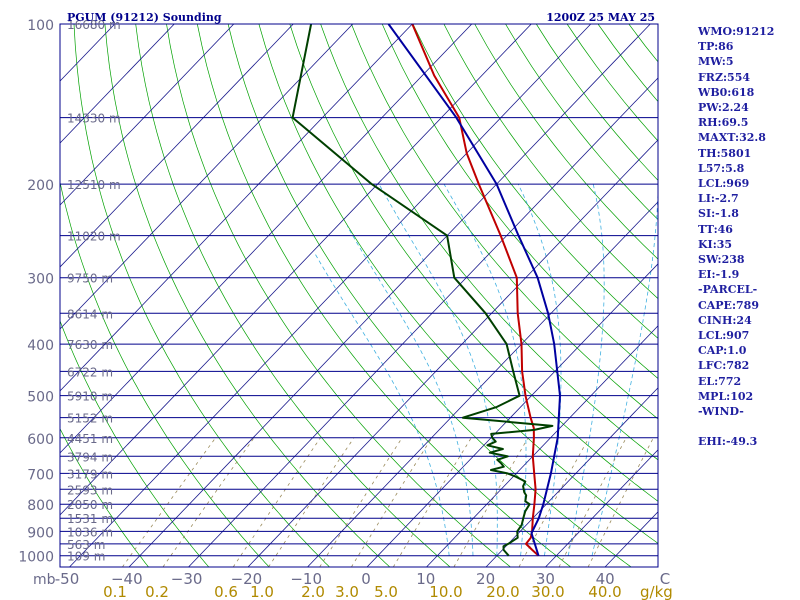 The height and width of the screenshot is (600, 800). What do you see at coordinates (725, 320) in the screenshot?
I see `index-line: CINH:24` at bounding box center [725, 320].